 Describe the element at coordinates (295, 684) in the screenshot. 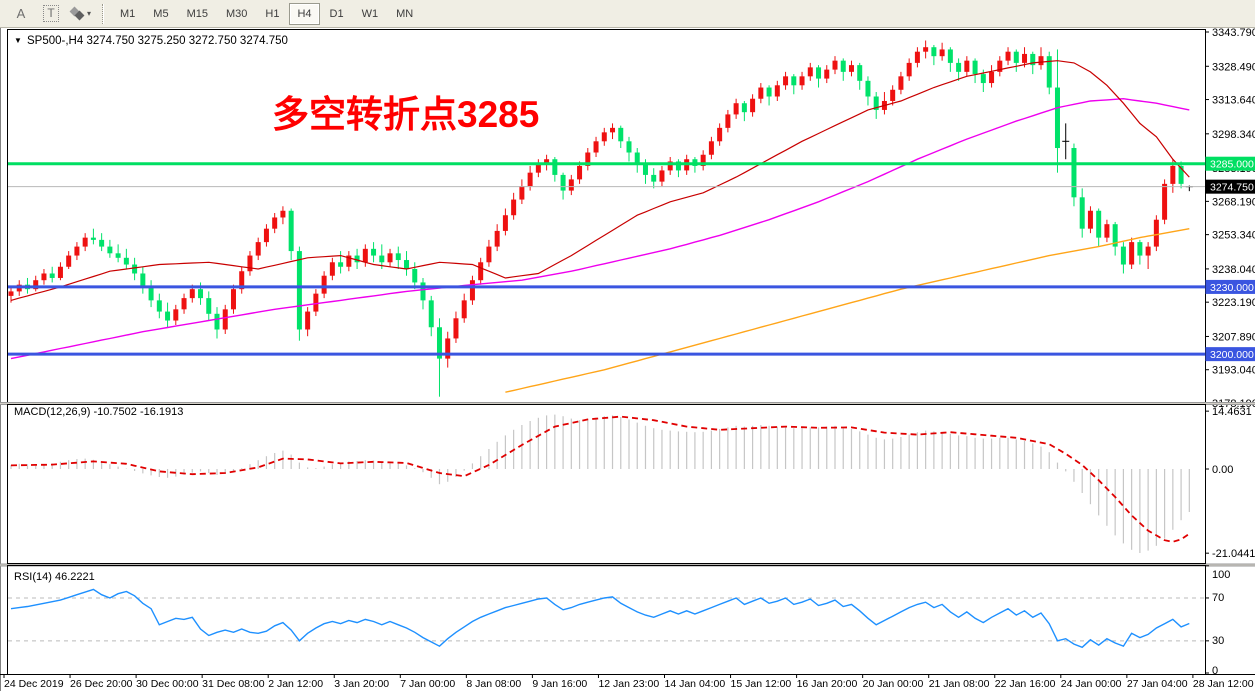

I see `time-tick-label: 2 Jan 12:00` at that location.